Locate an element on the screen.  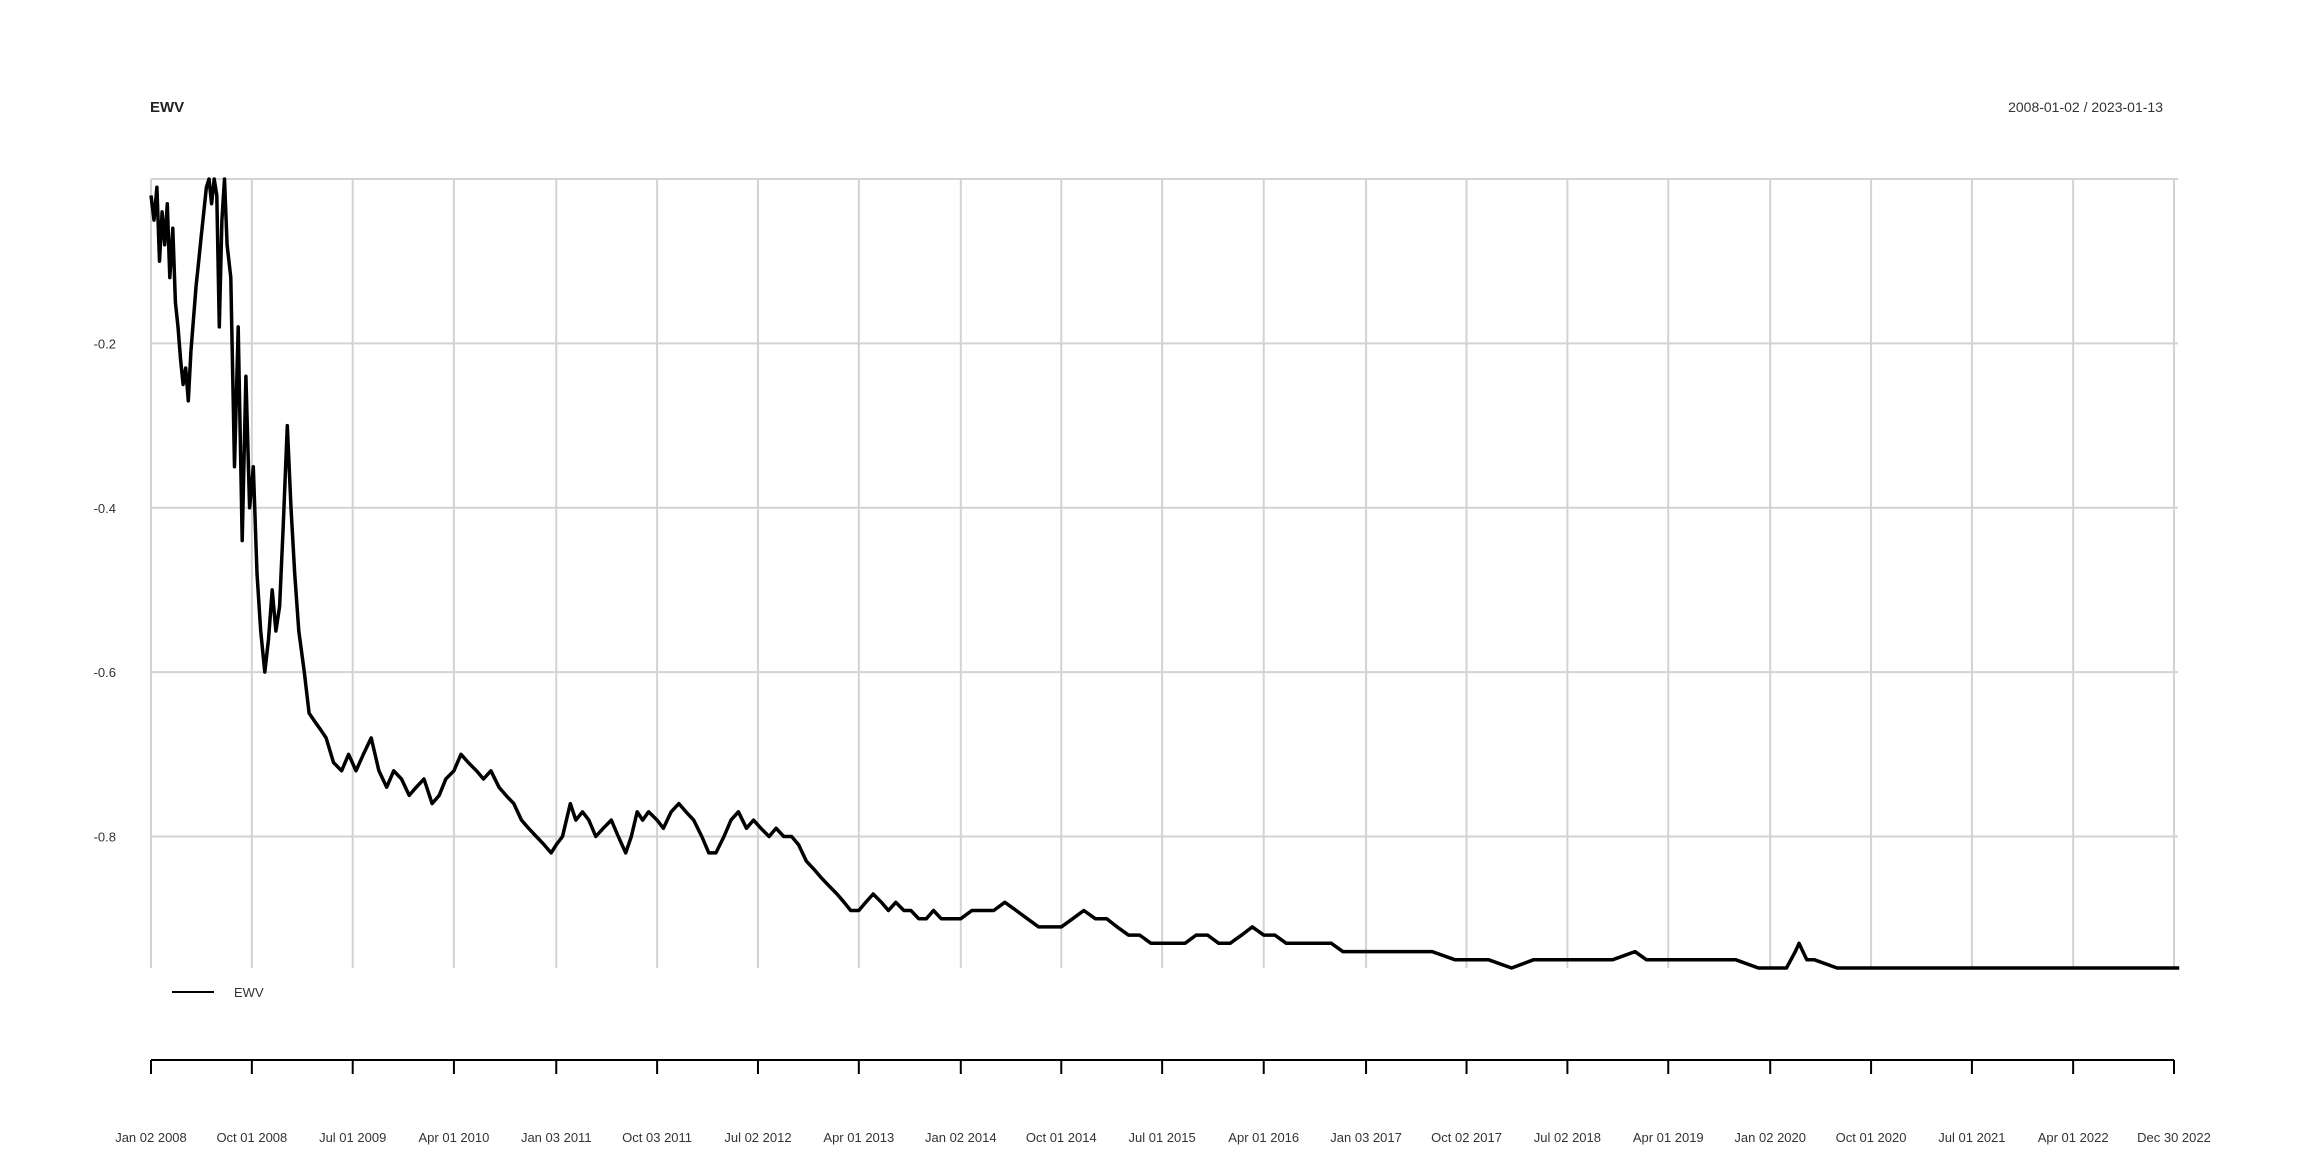
x-tick-label: Jul 01 2021 is located at coordinates (1971, 1137).